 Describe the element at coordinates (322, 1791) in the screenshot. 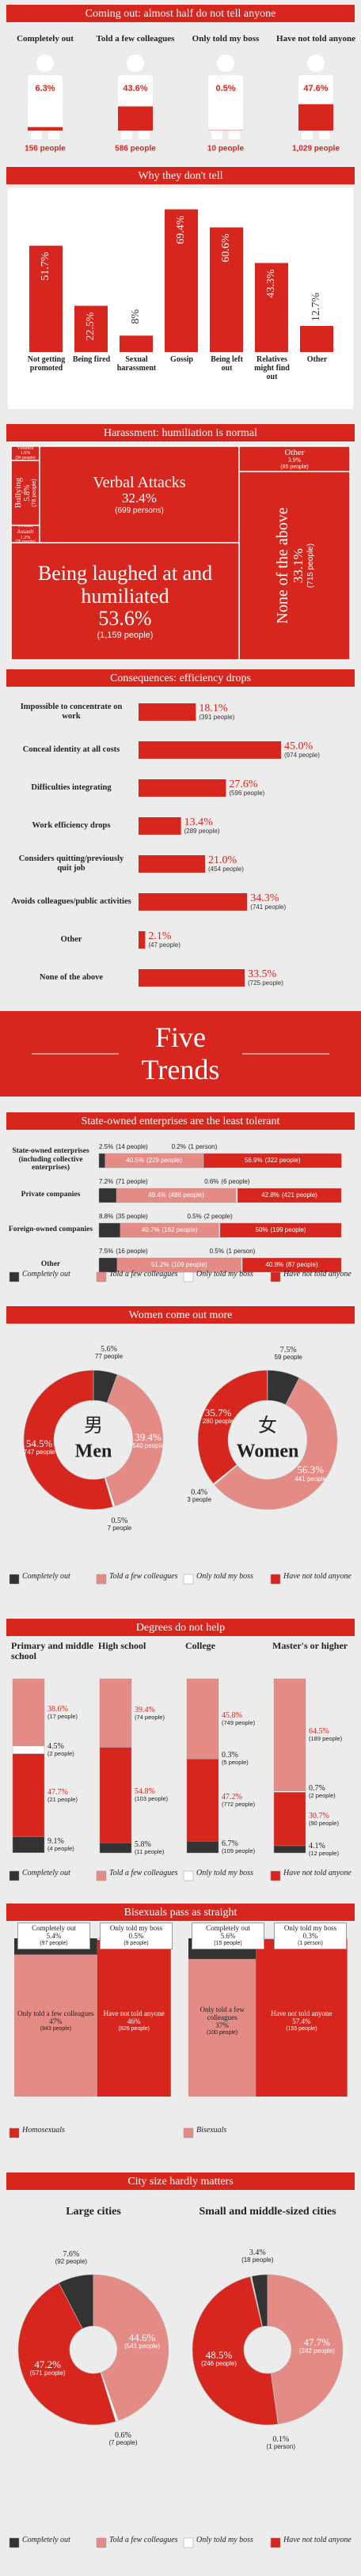

I see `label-box: 0.7%(2 people)` at that location.